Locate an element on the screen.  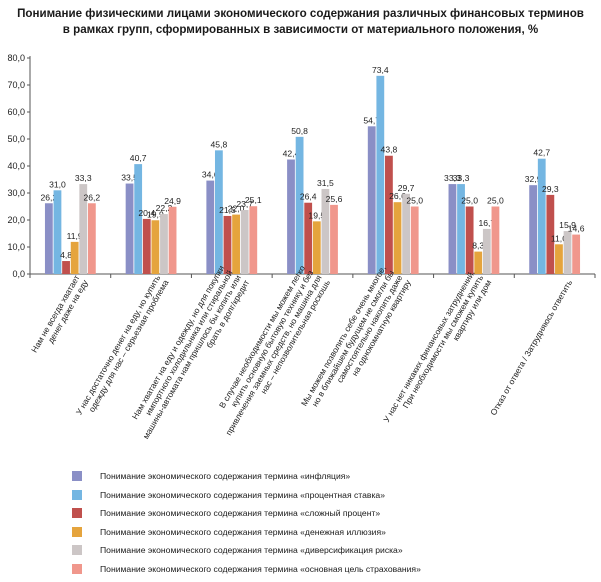
data-label: 22,0 is located at coordinates (236, 209).